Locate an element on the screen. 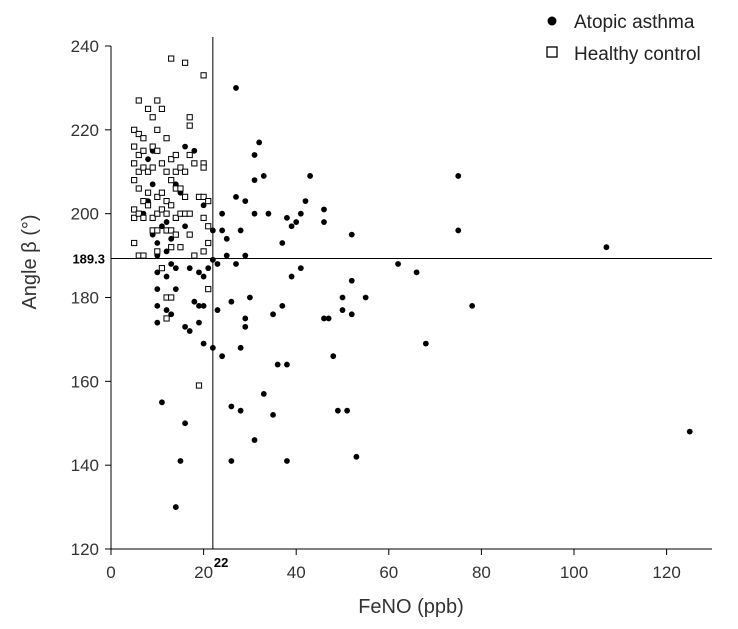  y-tick-label: 140 is located at coordinates (85, 465).